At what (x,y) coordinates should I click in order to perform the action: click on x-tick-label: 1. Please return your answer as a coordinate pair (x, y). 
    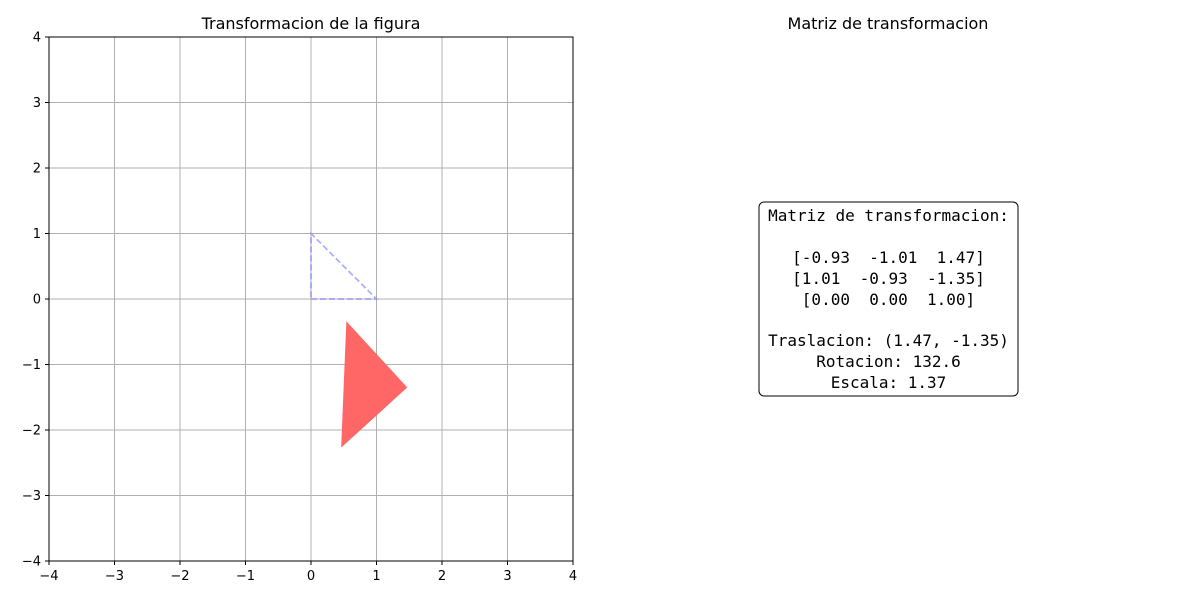
    Looking at the image, I should click on (376, 576).